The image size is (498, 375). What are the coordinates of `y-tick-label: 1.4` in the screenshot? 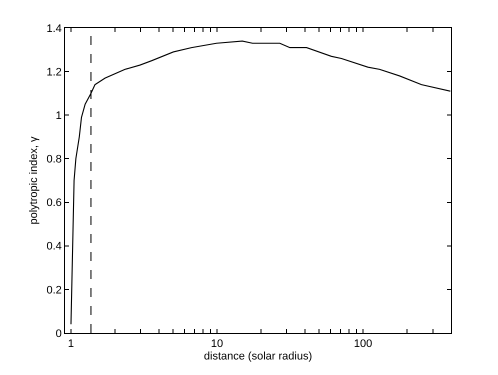 It's located at (54, 28).